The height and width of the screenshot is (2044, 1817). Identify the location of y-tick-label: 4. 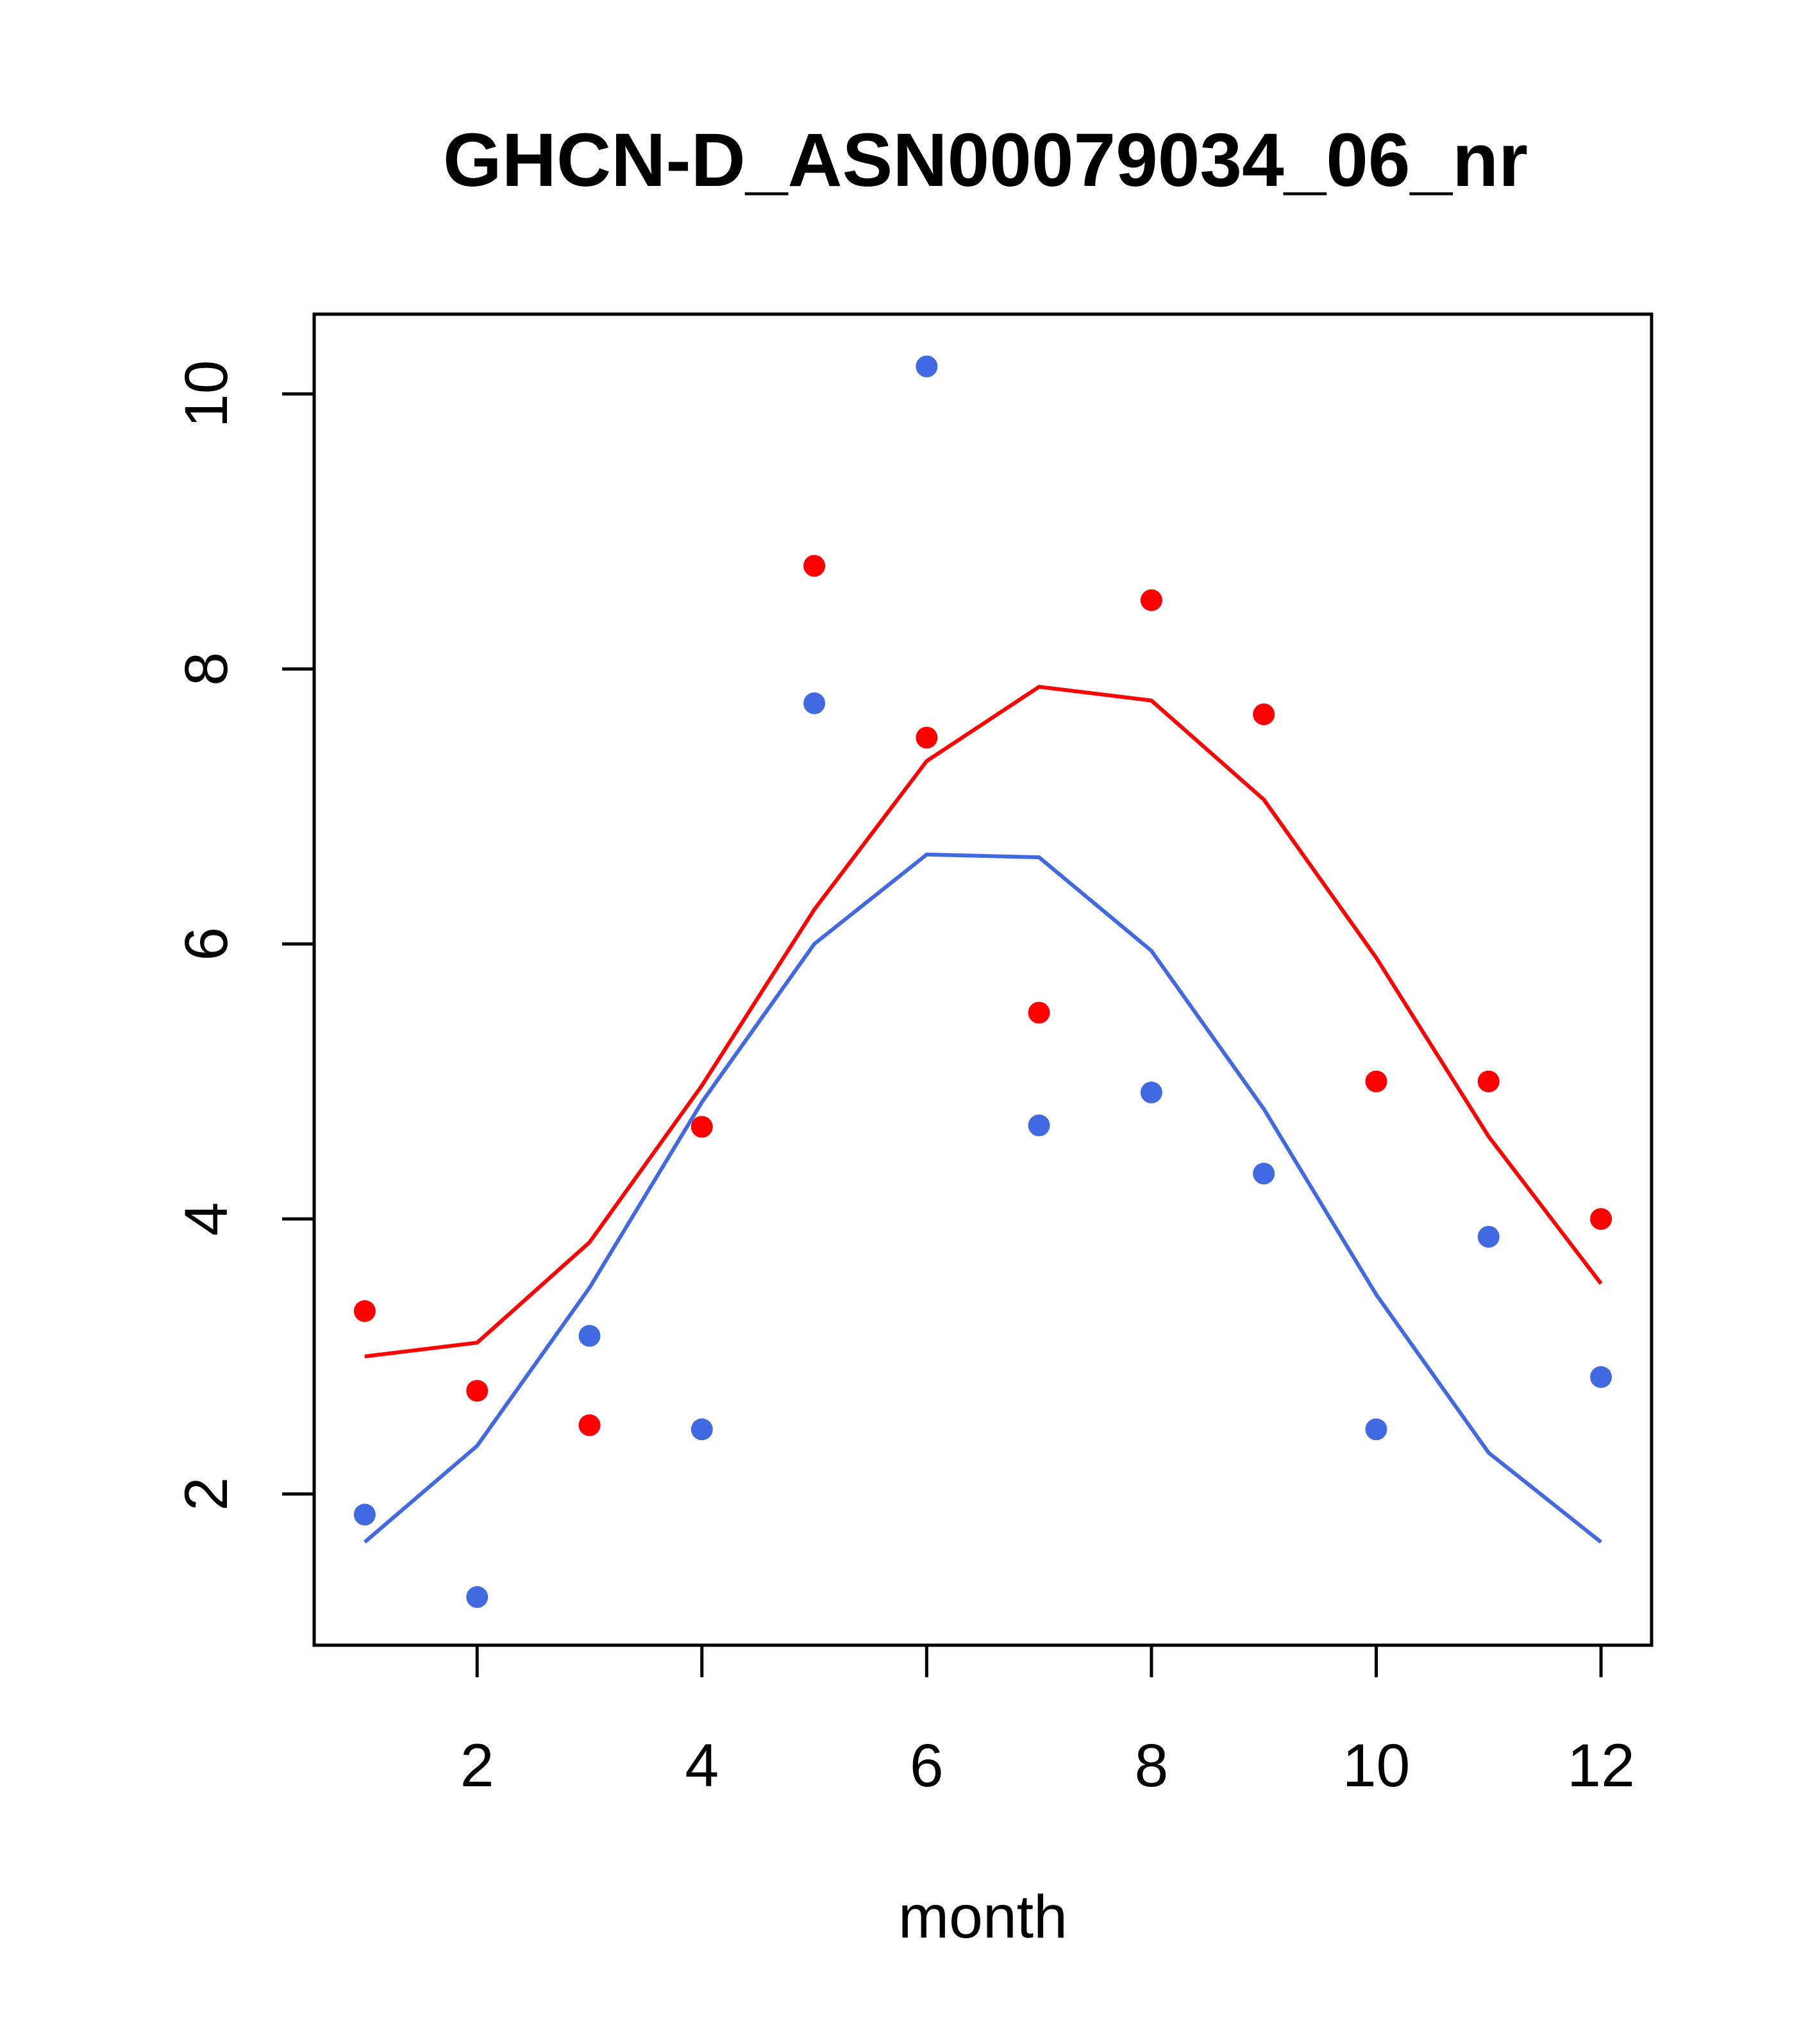
(206, 1219).